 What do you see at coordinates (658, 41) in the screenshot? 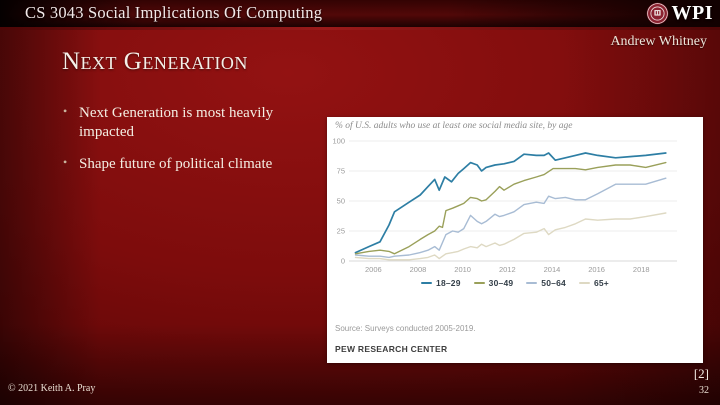
I see `author-name: Andrew Whitney` at bounding box center [658, 41].